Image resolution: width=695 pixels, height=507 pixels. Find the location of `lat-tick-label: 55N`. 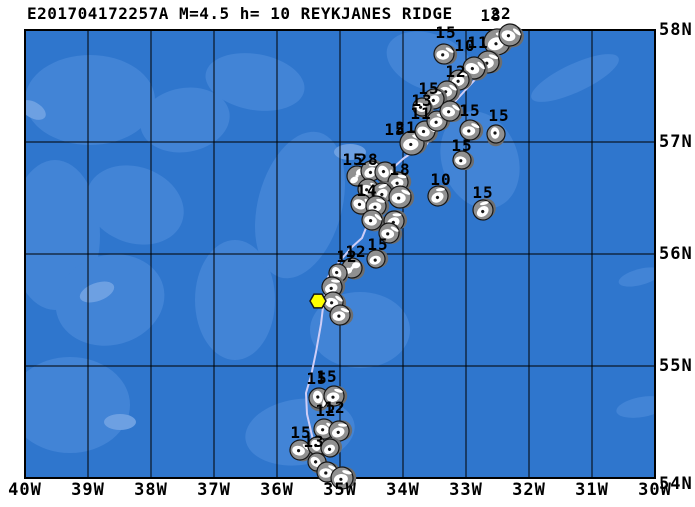

lat-tick-label: 55N is located at coordinates (676, 366).